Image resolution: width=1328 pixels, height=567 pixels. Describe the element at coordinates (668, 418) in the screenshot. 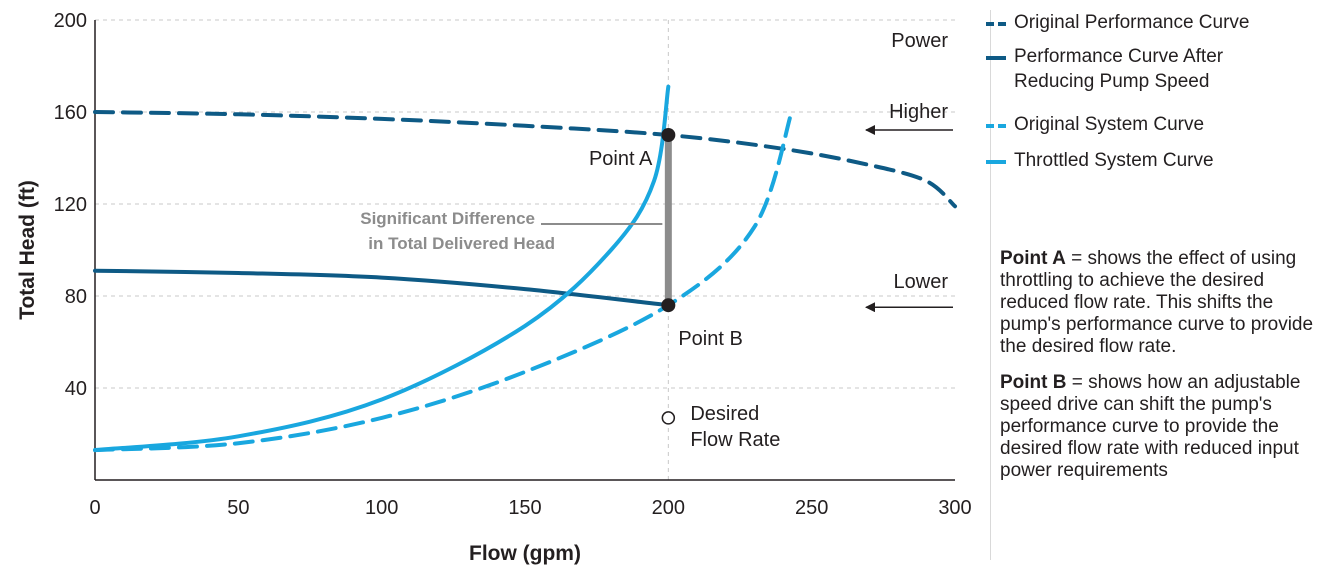

I see `desired-flow-rate-marker` at that location.